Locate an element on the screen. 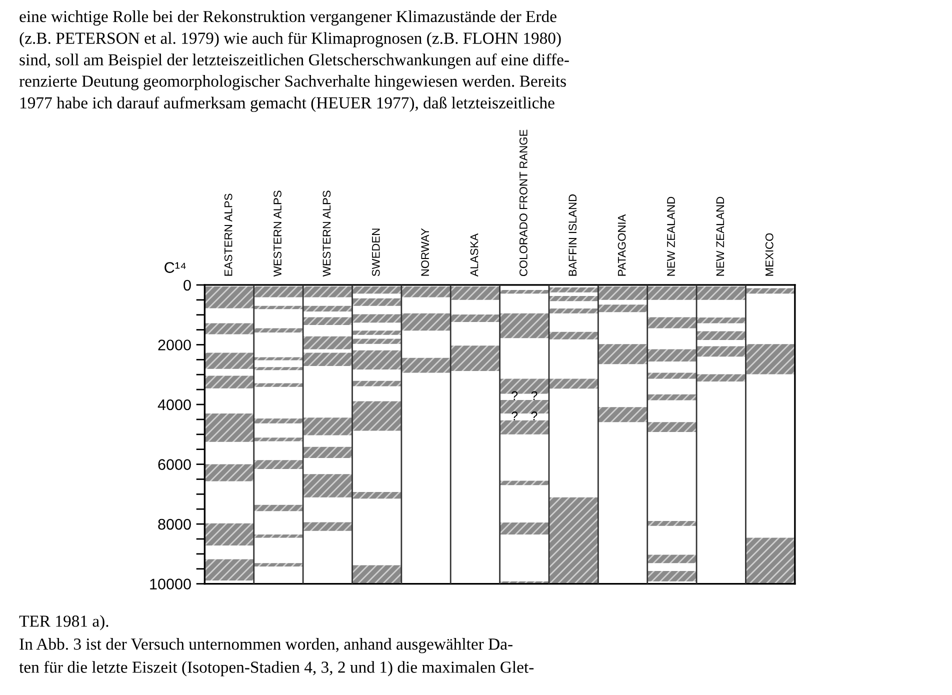 The image size is (952, 695). text: (z.B. PETERSON et al. 1979) wie auch für Klimaprognosen (z.B. FLOHN 1980) is located at coordinates (290, 40).